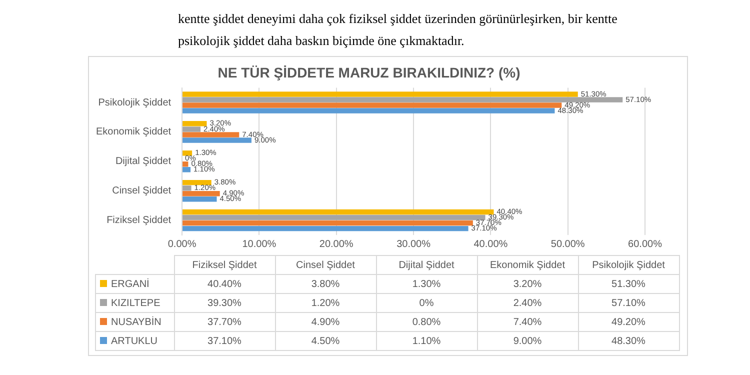  I want to click on text: 48.30%, so click(629, 341).